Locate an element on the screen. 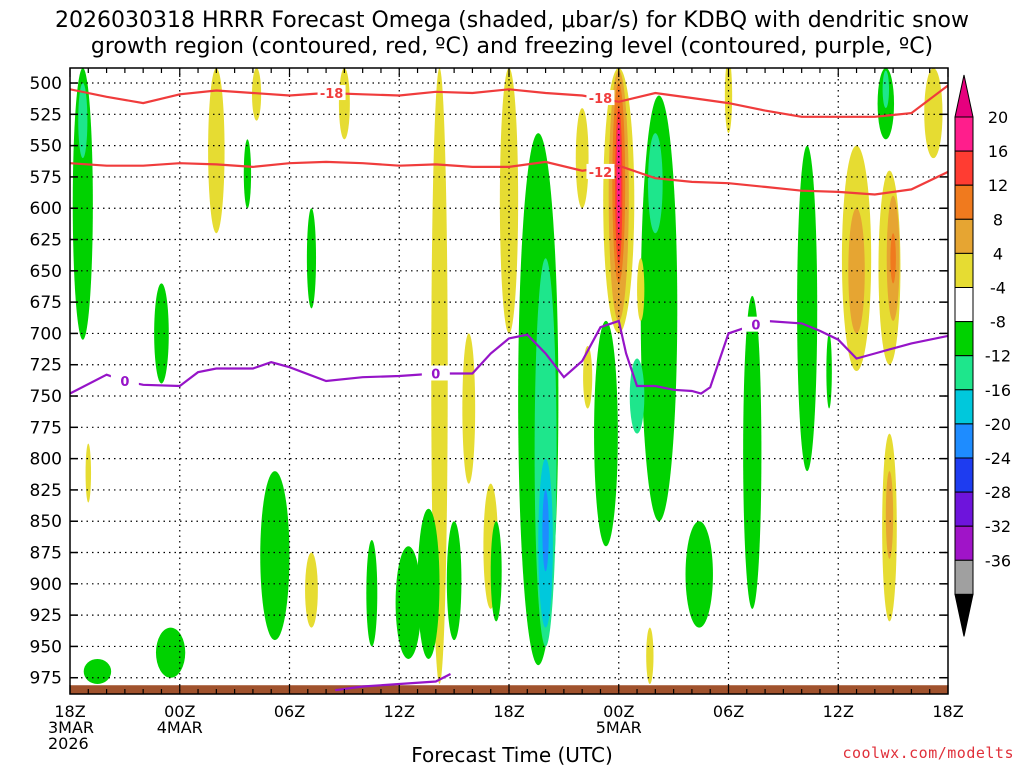 This screenshot has width=1024, height=768. omega-feature-green-11z-b is located at coordinates (829, 371).